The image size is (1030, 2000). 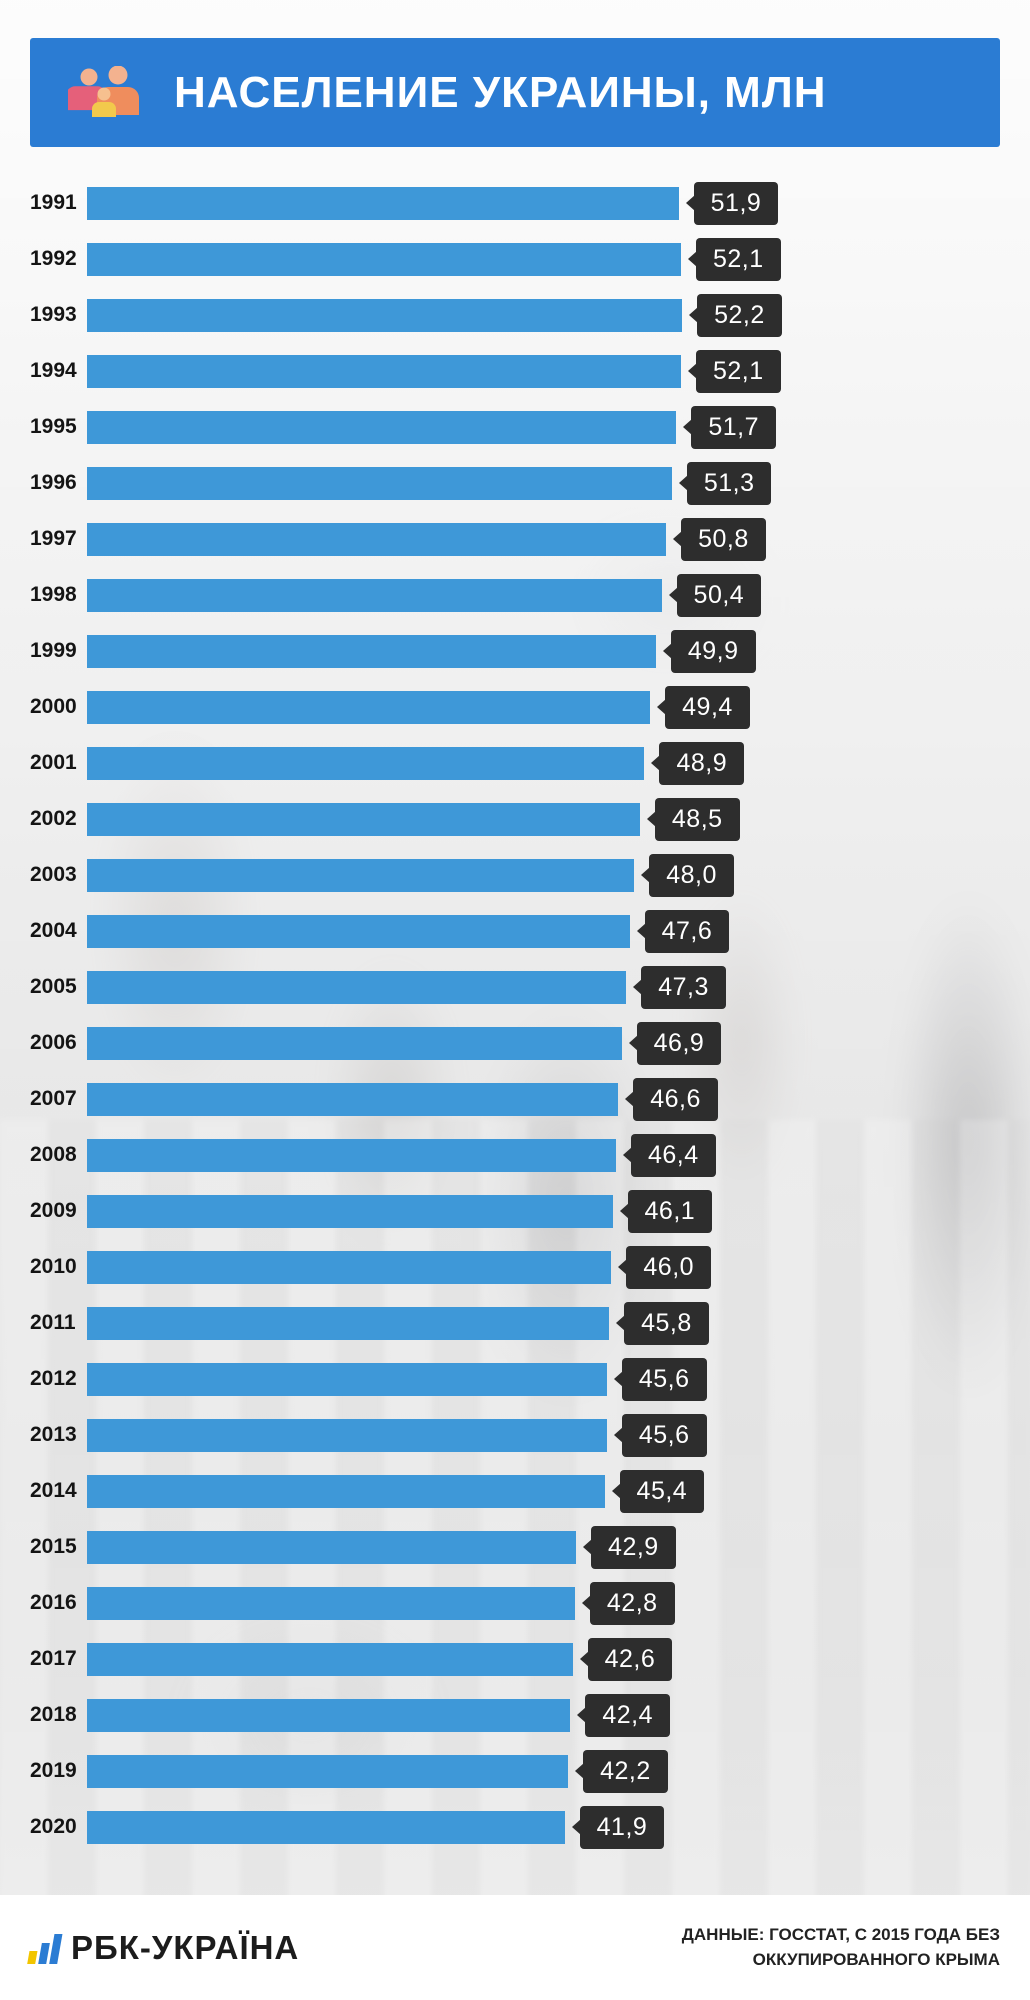 I want to click on value-badge: 51,9, so click(x=732, y=203).